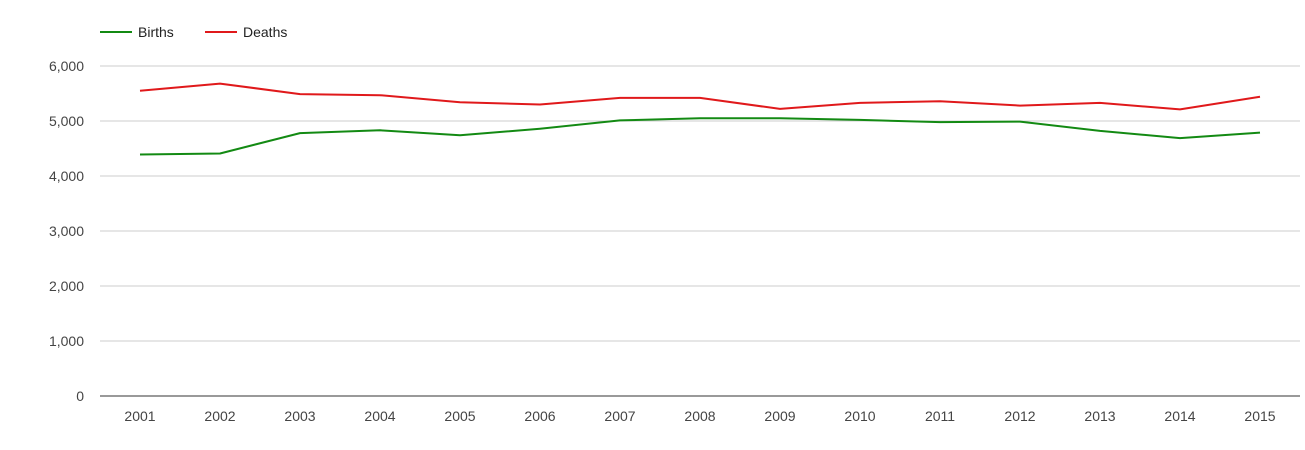  Describe the element at coordinates (265, 32) in the screenshot. I see `legend-label-deaths: Deaths` at that location.